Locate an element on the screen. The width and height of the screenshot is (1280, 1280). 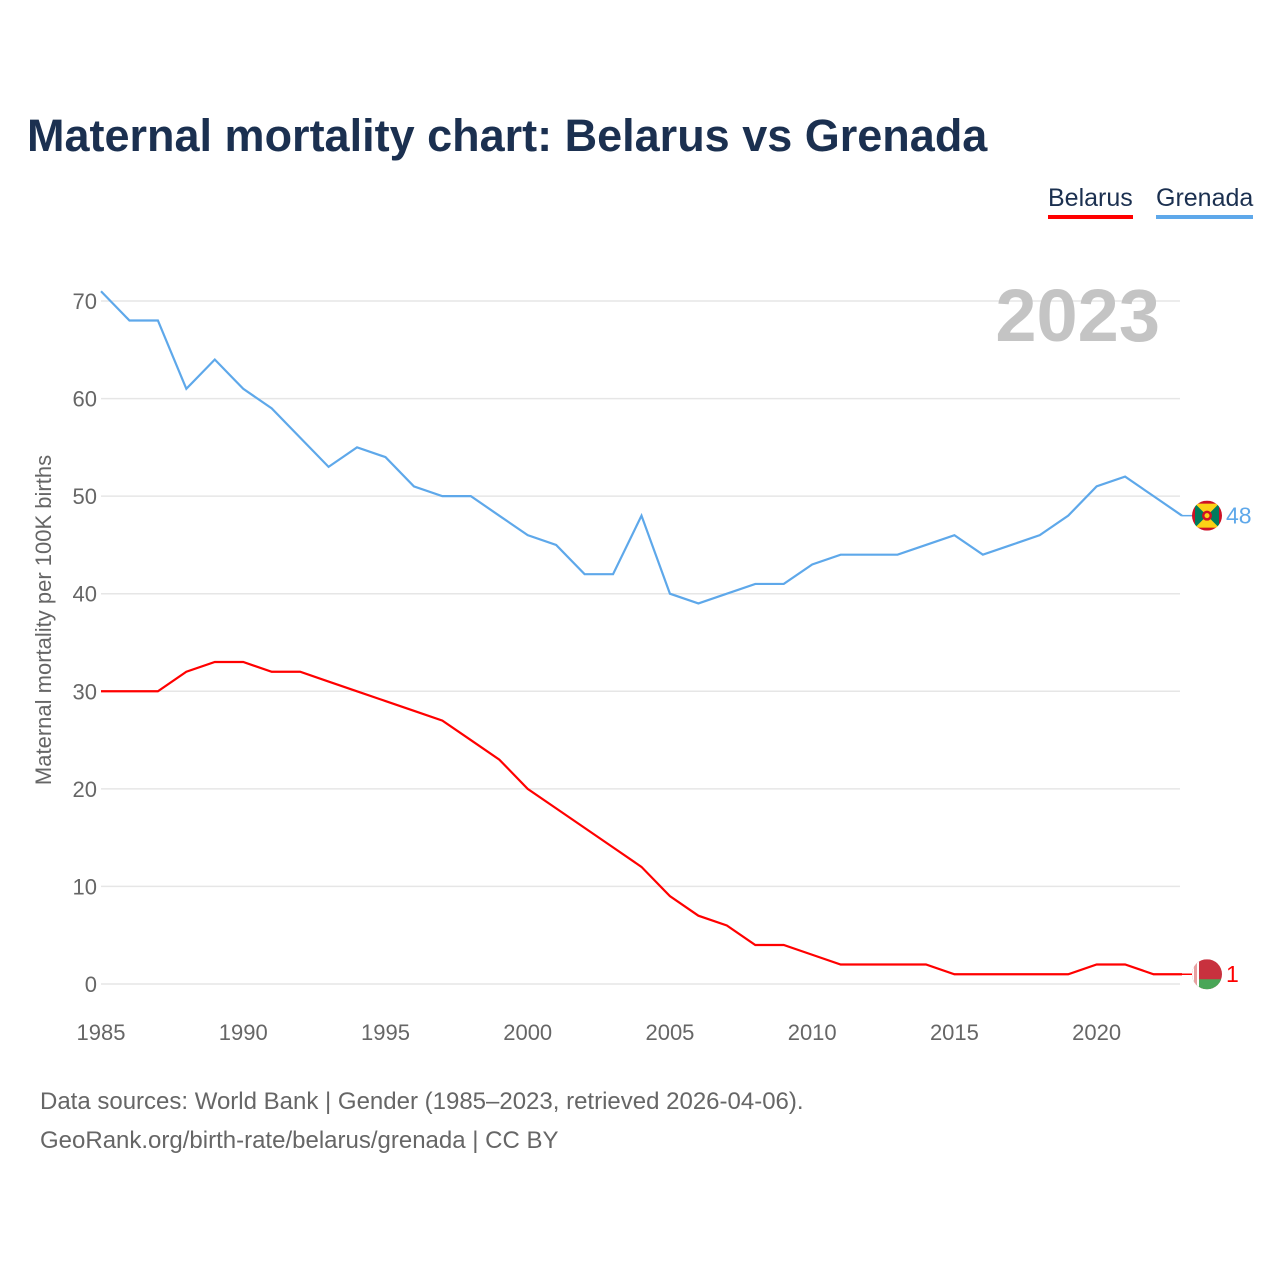
x-tick-label: 1985 is located at coordinates (101, 1032).